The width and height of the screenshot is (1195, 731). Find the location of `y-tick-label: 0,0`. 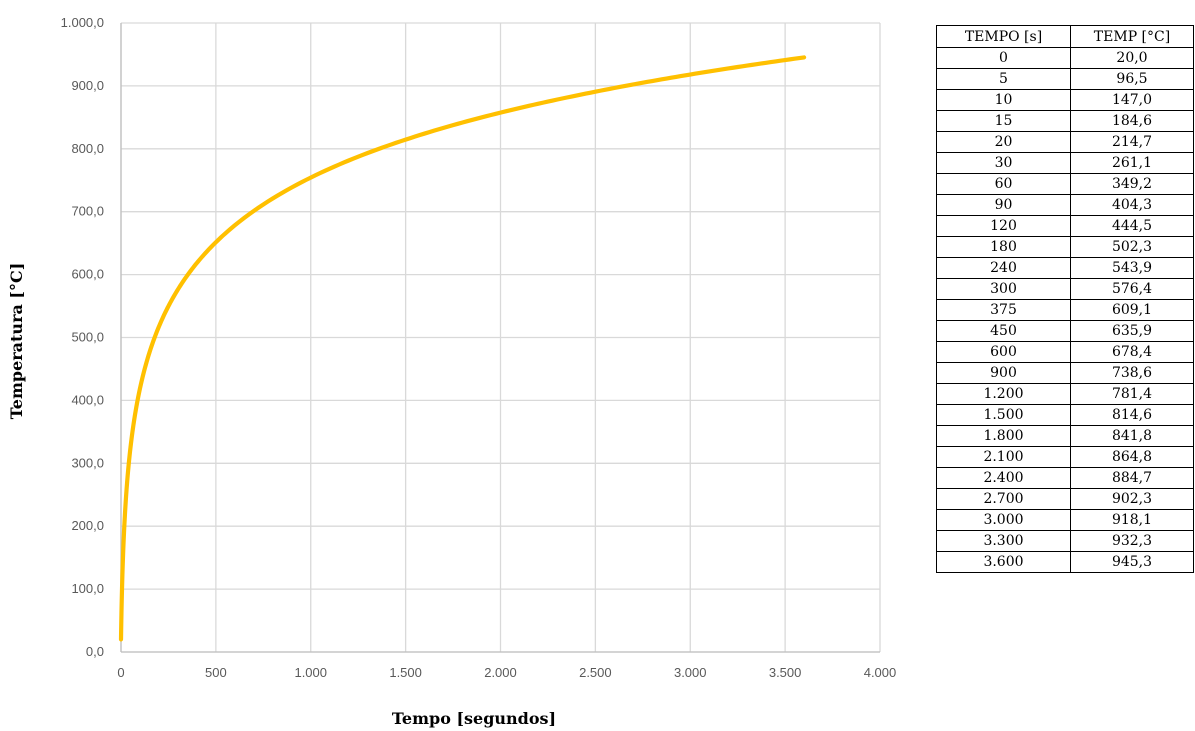

y-tick-label: 0,0 is located at coordinates (95, 651).